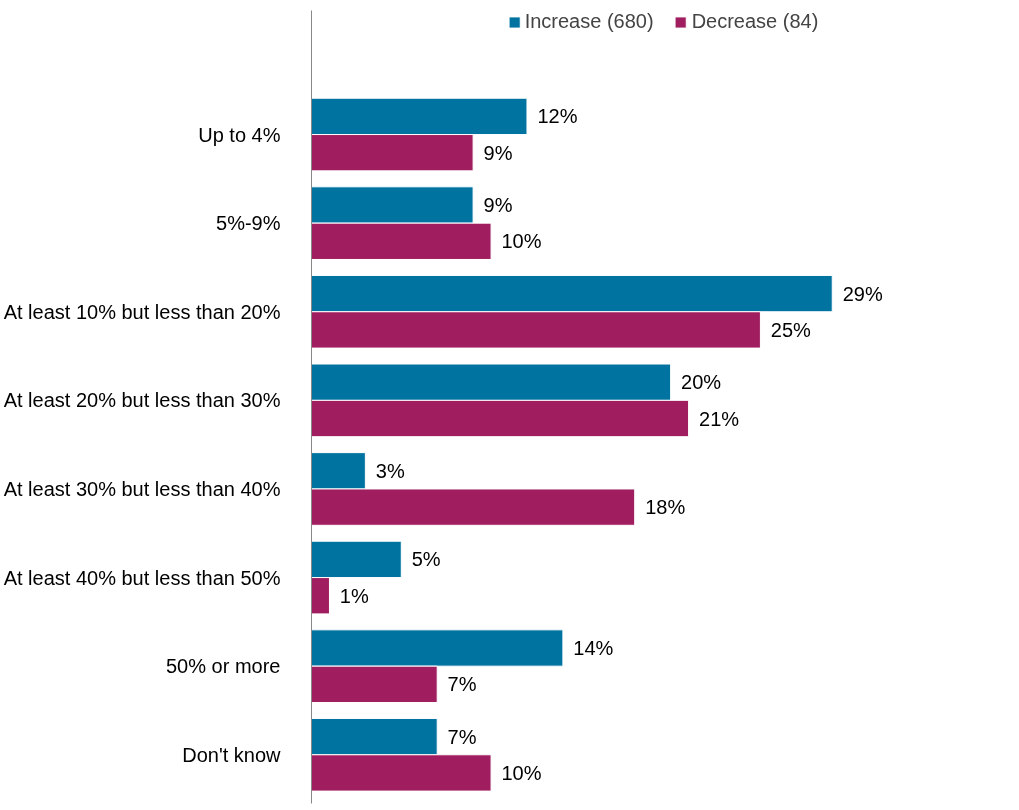  What do you see at coordinates (701, 382) in the screenshot?
I see `data-label: 20%` at bounding box center [701, 382].